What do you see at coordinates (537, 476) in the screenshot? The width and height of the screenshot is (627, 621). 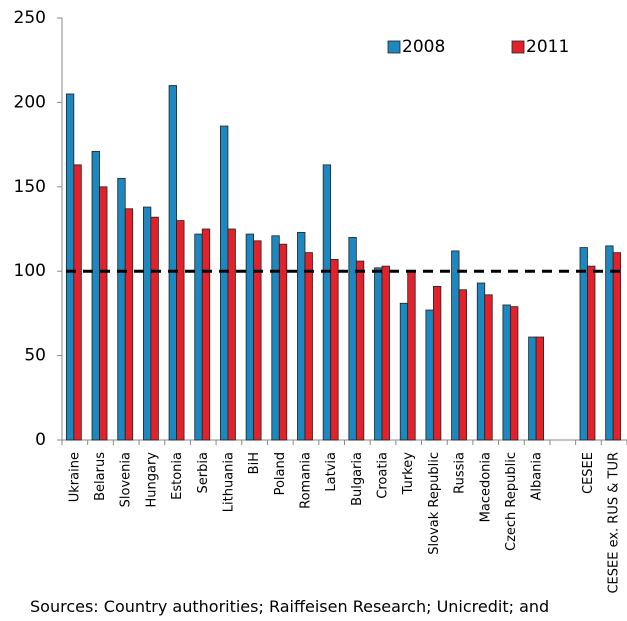 I see `x-tick-label: Albania` at bounding box center [537, 476].